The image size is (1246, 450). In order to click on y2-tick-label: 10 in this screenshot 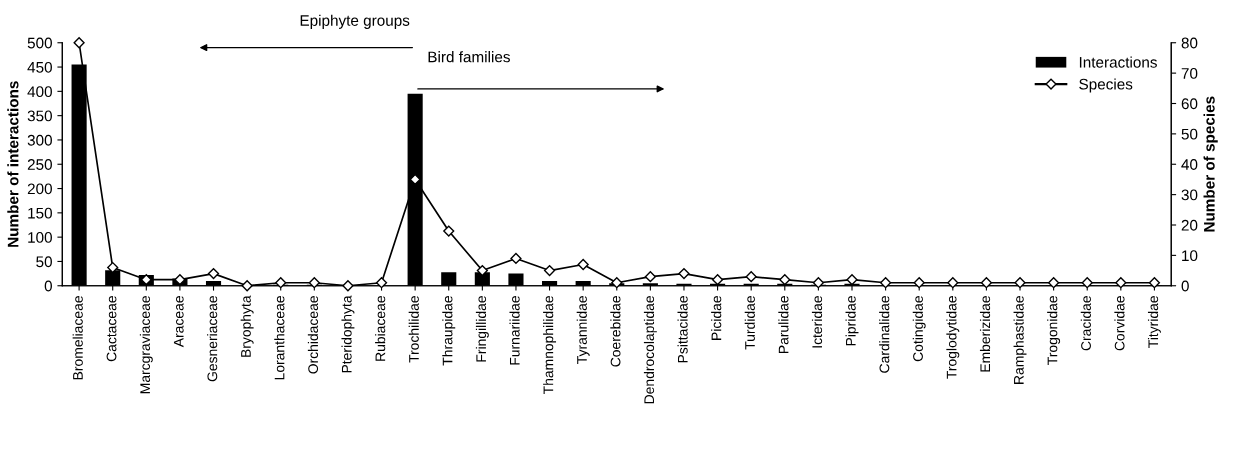, I will do `click(1190, 256)`.